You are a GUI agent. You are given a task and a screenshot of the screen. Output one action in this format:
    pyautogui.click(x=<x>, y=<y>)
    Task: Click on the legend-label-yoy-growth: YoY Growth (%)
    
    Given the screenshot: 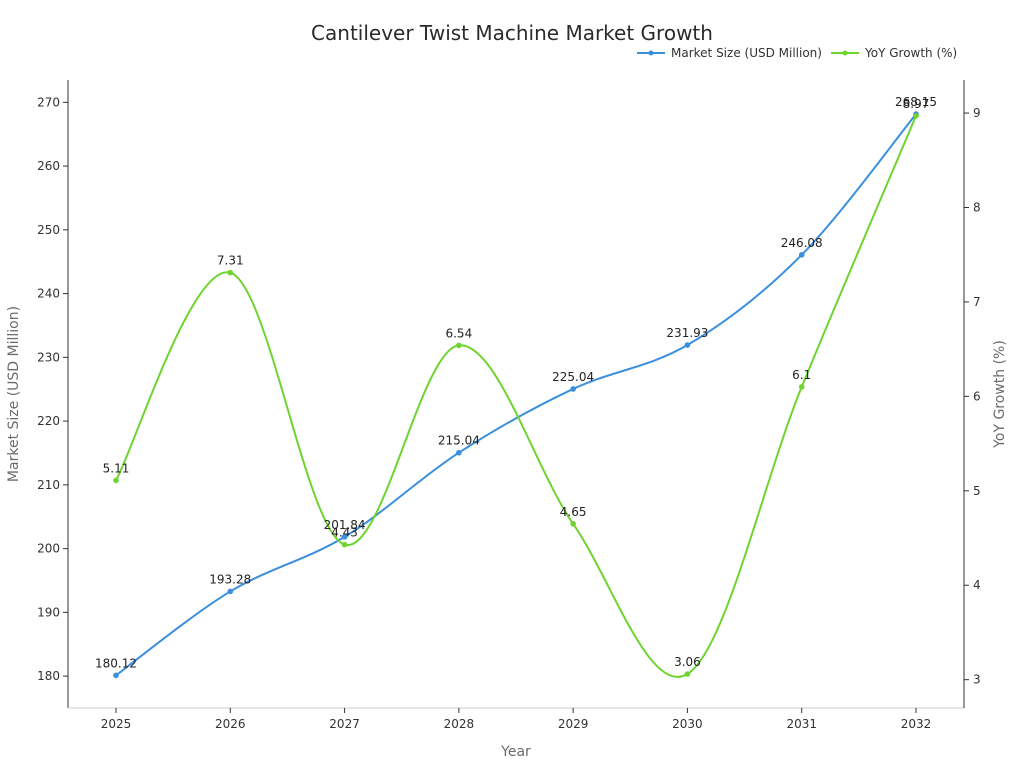 What is the action you would take?
    pyautogui.click(x=910, y=53)
    